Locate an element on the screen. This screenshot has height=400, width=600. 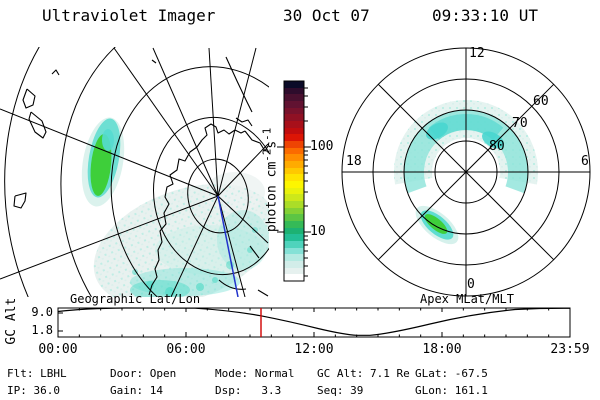
colorbar-ticks is located at coordinates (294, 182).